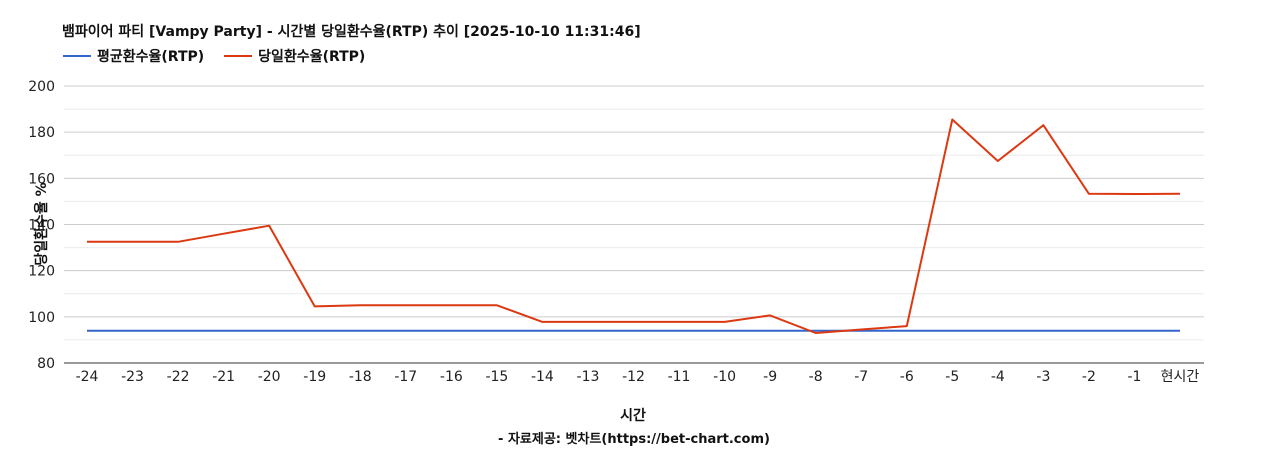 Image resolution: width=1268 pixels, height=450 pixels. Describe the element at coordinates (451, 377) in the screenshot. I see `x-tick-label: -16` at that location.